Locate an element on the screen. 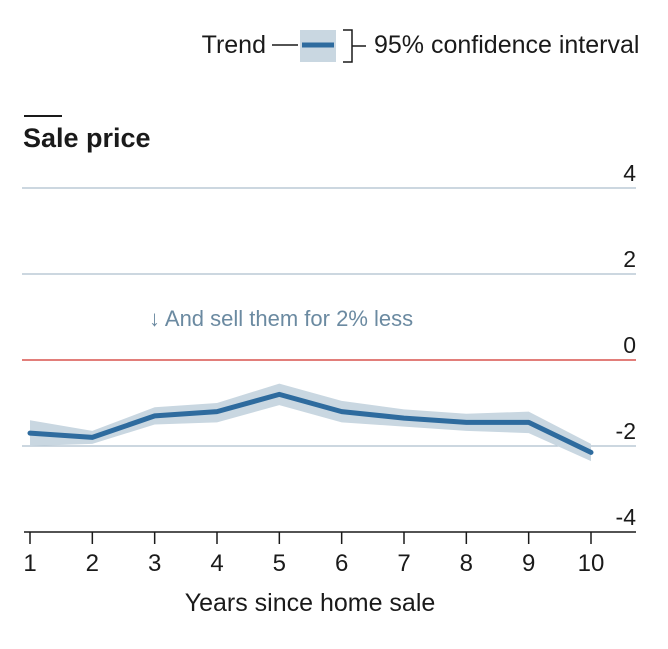 Image resolution: width=668 pixels, height=649 pixels. annotation-text: ↓ And sell them for 2% less is located at coordinates (281, 318).